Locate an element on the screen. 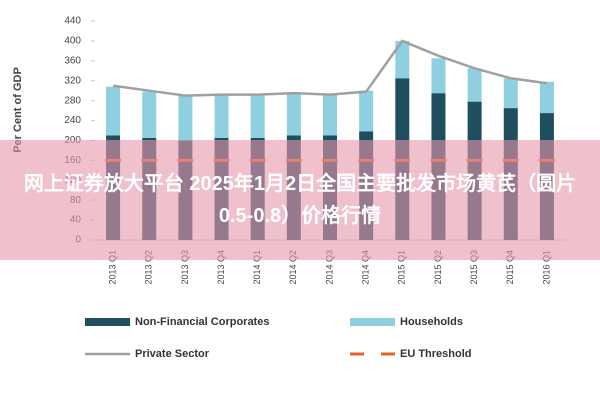 The width and height of the screenshot is (600, 400). y-axis-title: Per Cent of GDP is located at coordinates (18, 110).